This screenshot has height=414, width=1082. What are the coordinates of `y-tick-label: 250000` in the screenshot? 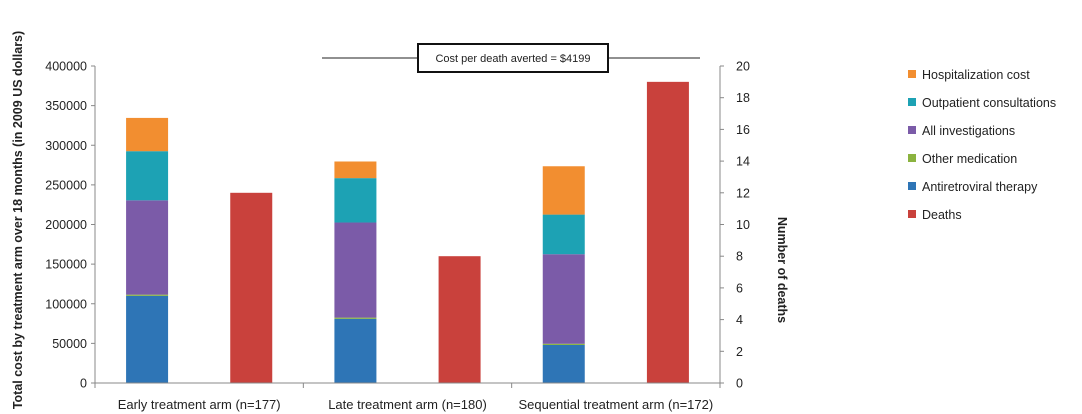 It's located at (66, 185).